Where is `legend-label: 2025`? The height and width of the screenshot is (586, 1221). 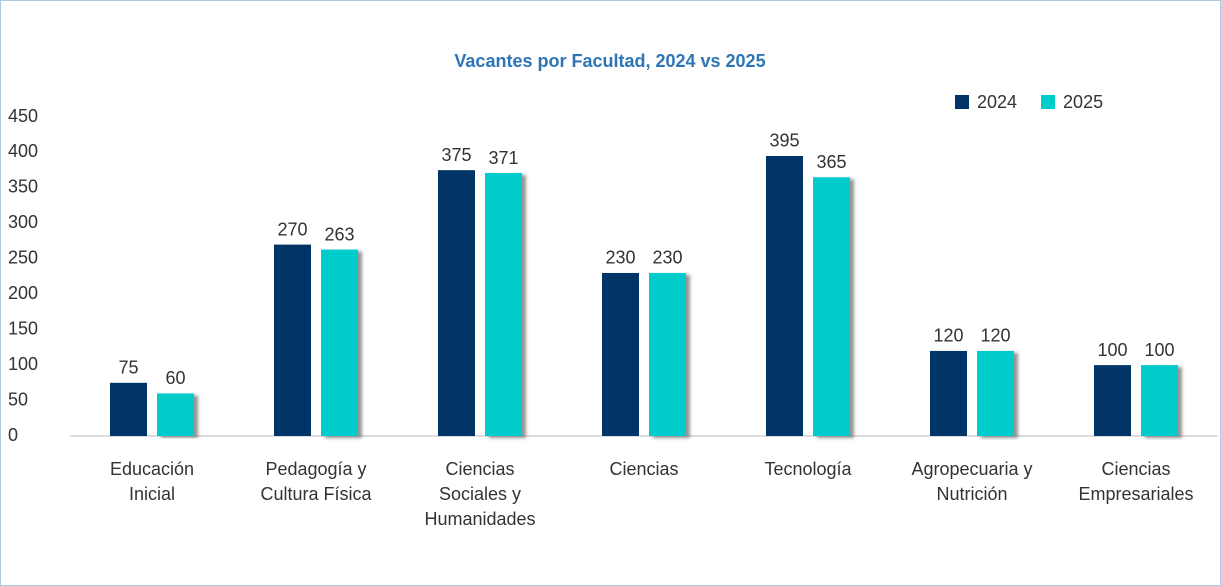
legend-label: 2025 is located at coordinates (1083, 102).